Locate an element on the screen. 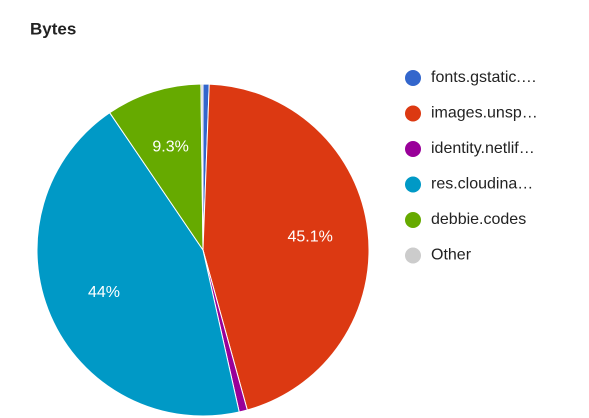  slice-label: 44% is located at coordinates (104, 292).